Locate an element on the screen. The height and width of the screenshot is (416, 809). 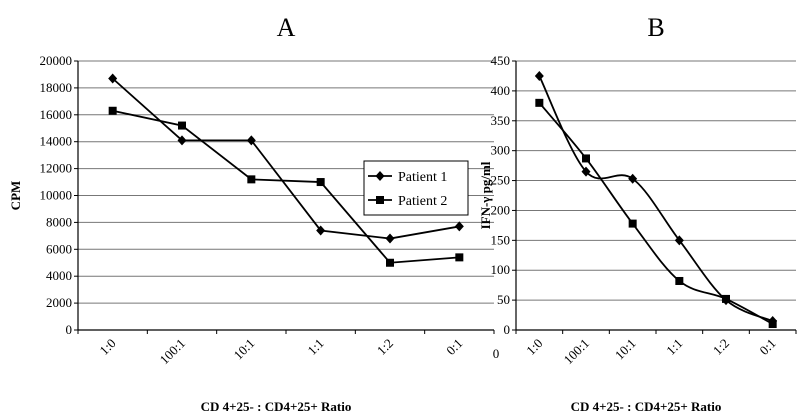
y-tick-label: 400 is located at coordinates (501, 90).